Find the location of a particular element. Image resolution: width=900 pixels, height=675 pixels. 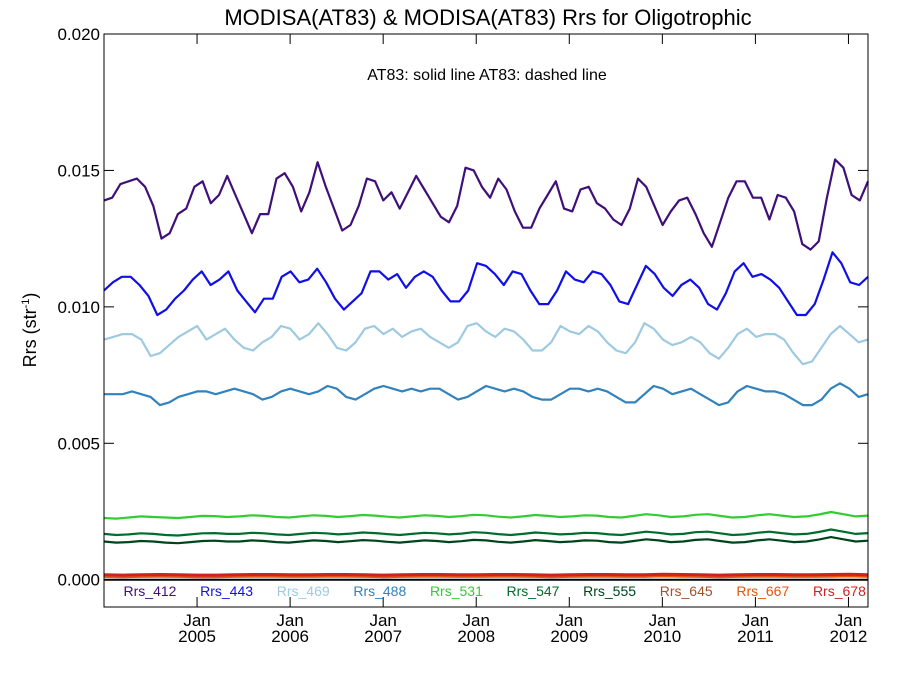

x-tick-label-year: 2006 is located at coordinates (290, 636).